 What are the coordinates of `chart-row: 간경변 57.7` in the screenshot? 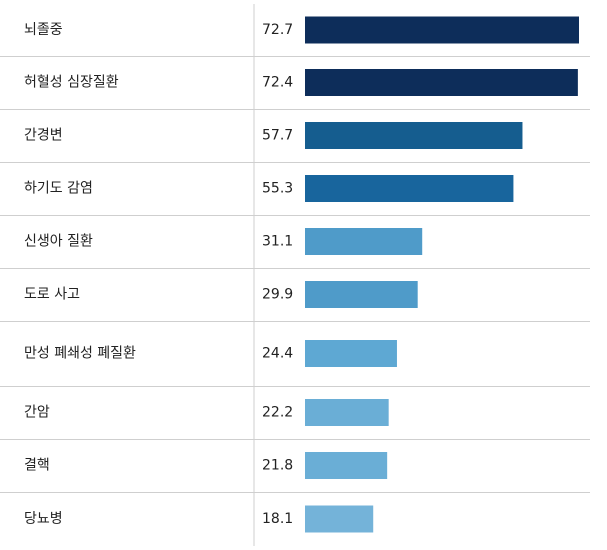 It's located at (295, 142).